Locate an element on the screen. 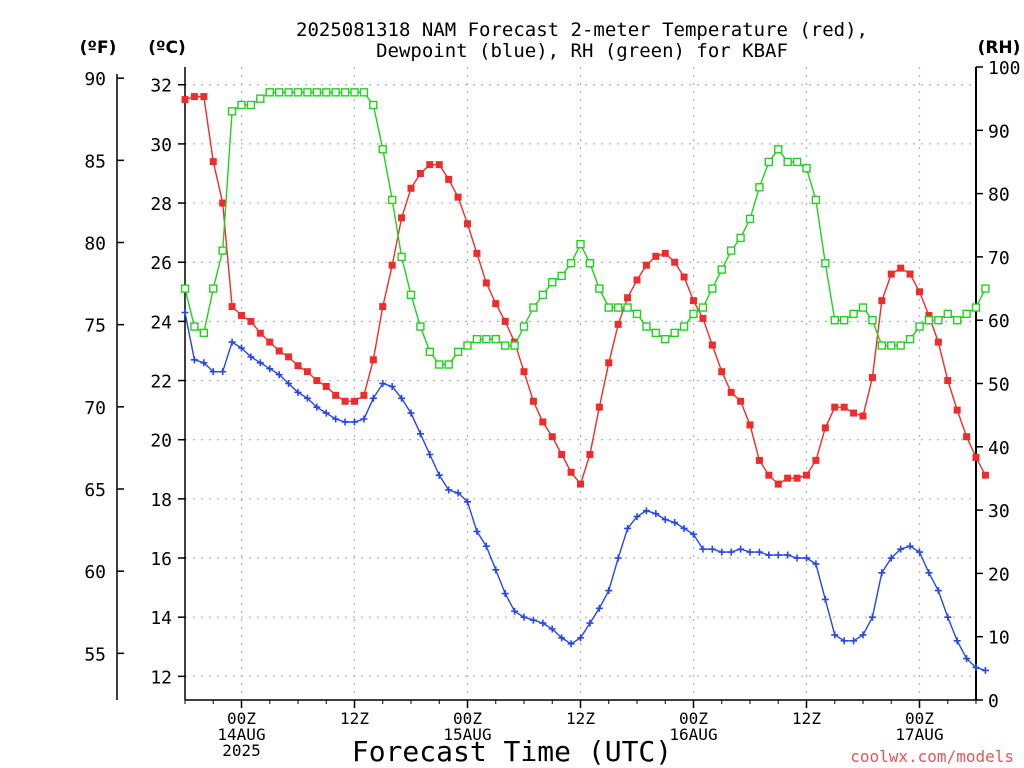 The height and width of the screenshot is (768, 1024). time-tick-label: 16AUG is located at coordinates (693, 734).